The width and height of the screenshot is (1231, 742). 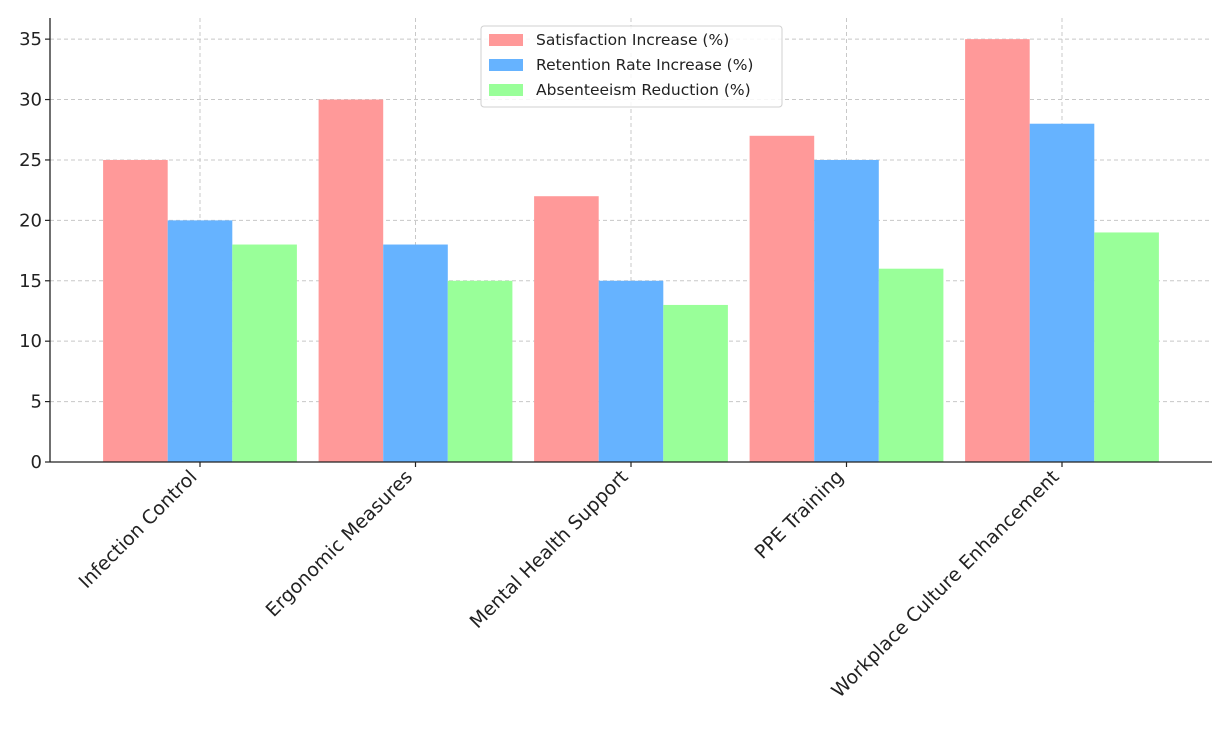 I want to click on y-tick-label: 5, so click(x=36, y=402).